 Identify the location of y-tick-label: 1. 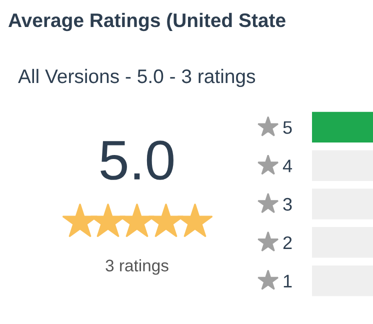
(288, 281).